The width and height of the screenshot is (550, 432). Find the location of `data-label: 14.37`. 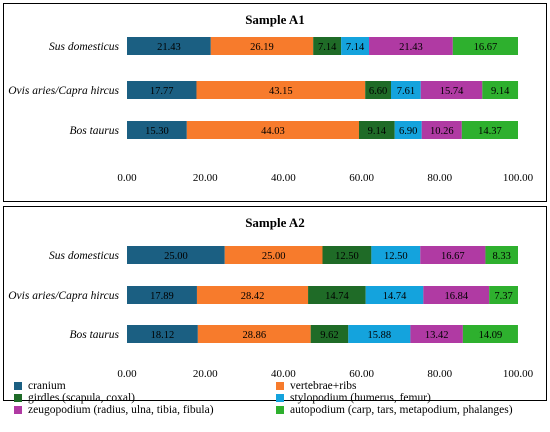

data-label: 14.37 is located at coordinates (490, 131).